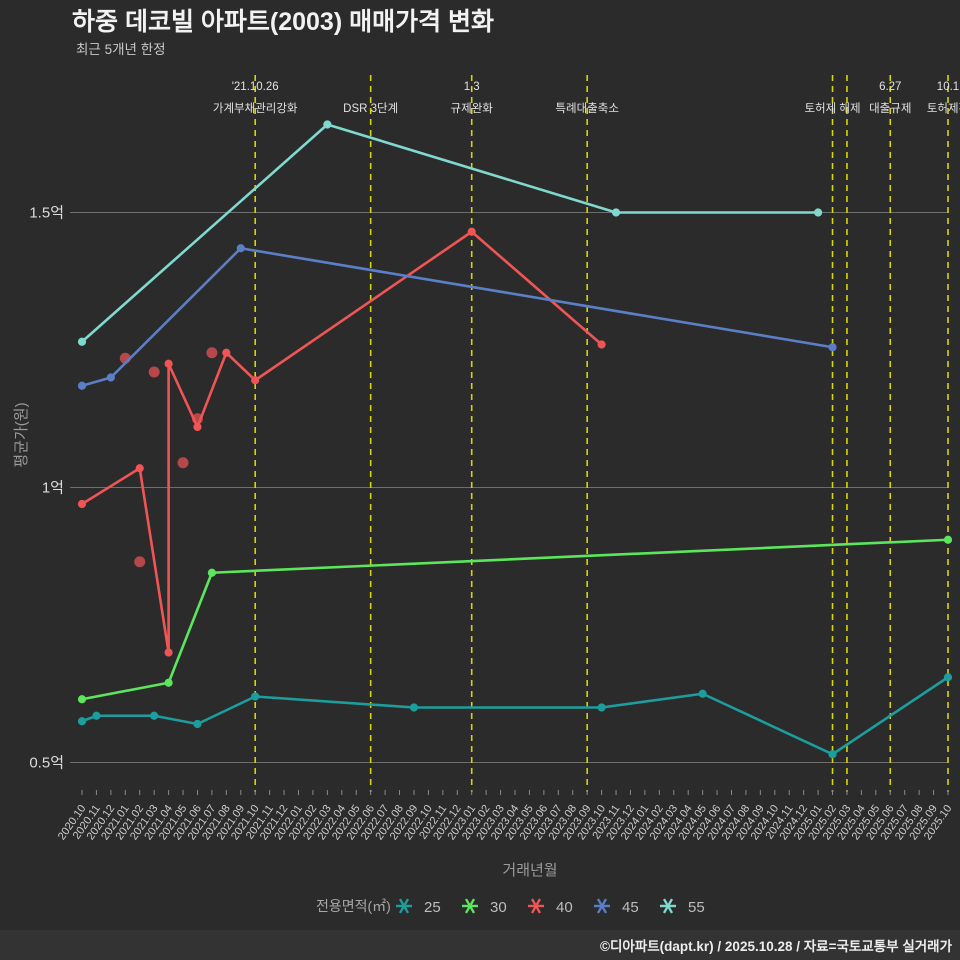 The height and width of the screenshot is (960, 960). I want to click on legend-label: 30, so click(498, 907).